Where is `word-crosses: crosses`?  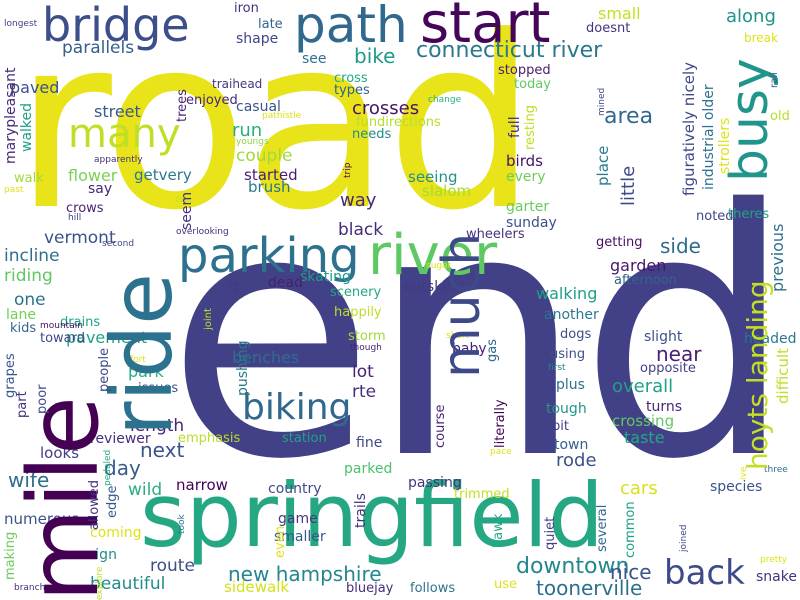 word-crosses: crosses is located at coordinates (386, 108).